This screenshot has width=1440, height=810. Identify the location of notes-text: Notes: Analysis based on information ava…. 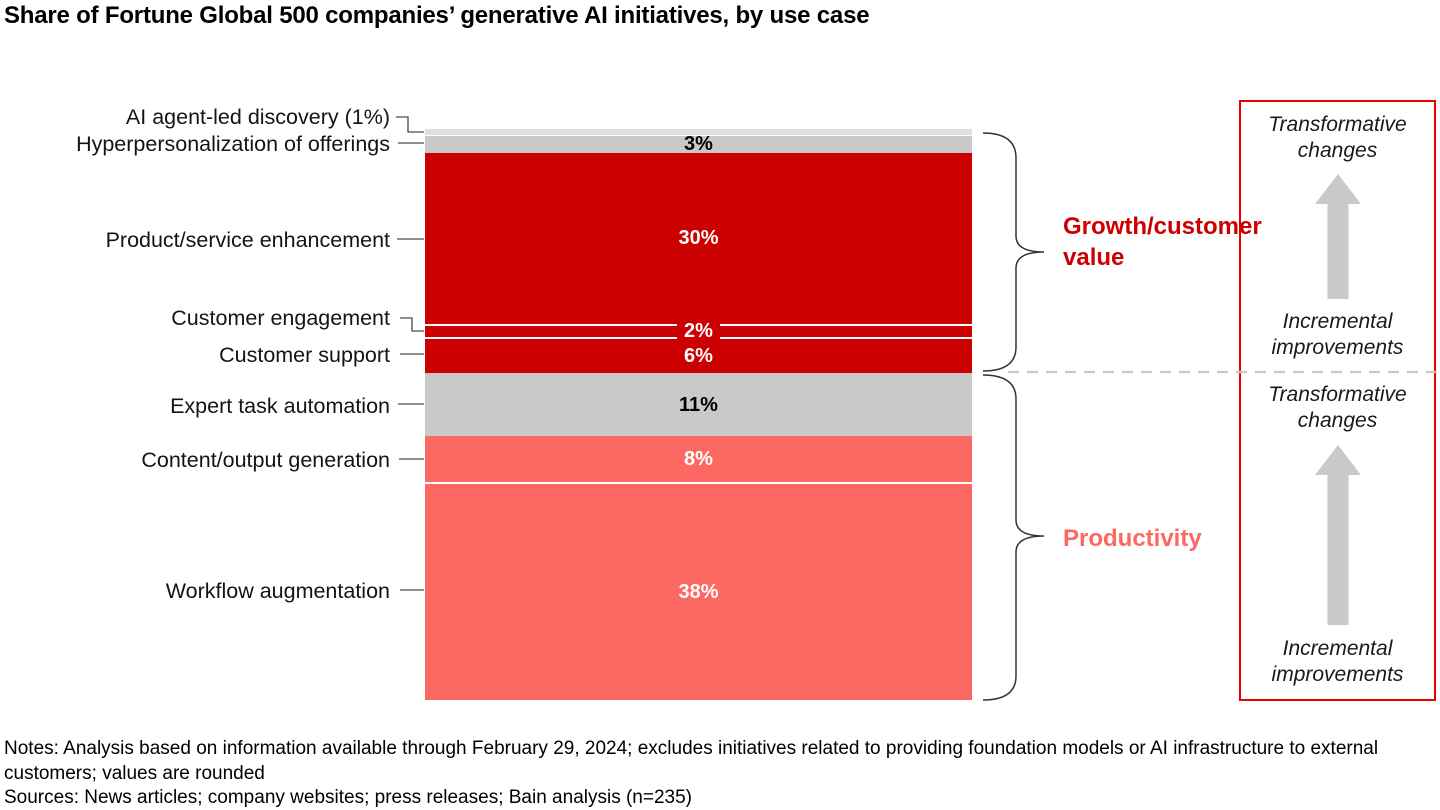
(691, 761).